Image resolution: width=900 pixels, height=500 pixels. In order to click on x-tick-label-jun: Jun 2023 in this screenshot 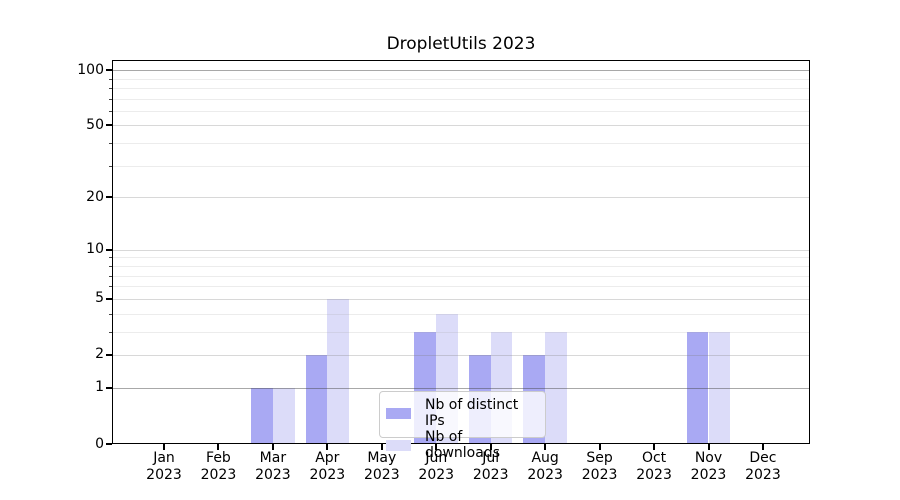, I will do `click(436, 466)`.